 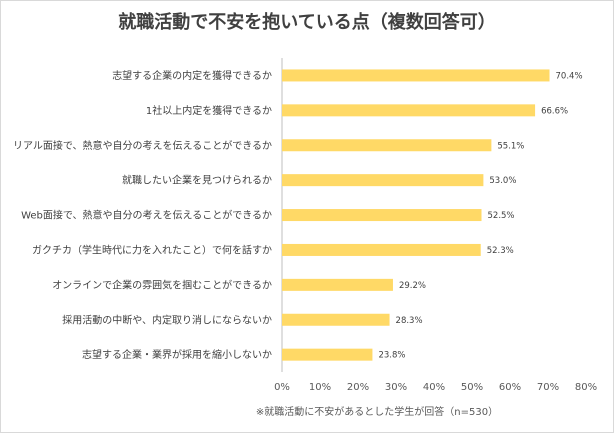 I want to click on x-tick-label: 50%, so click(x=472, y=387).